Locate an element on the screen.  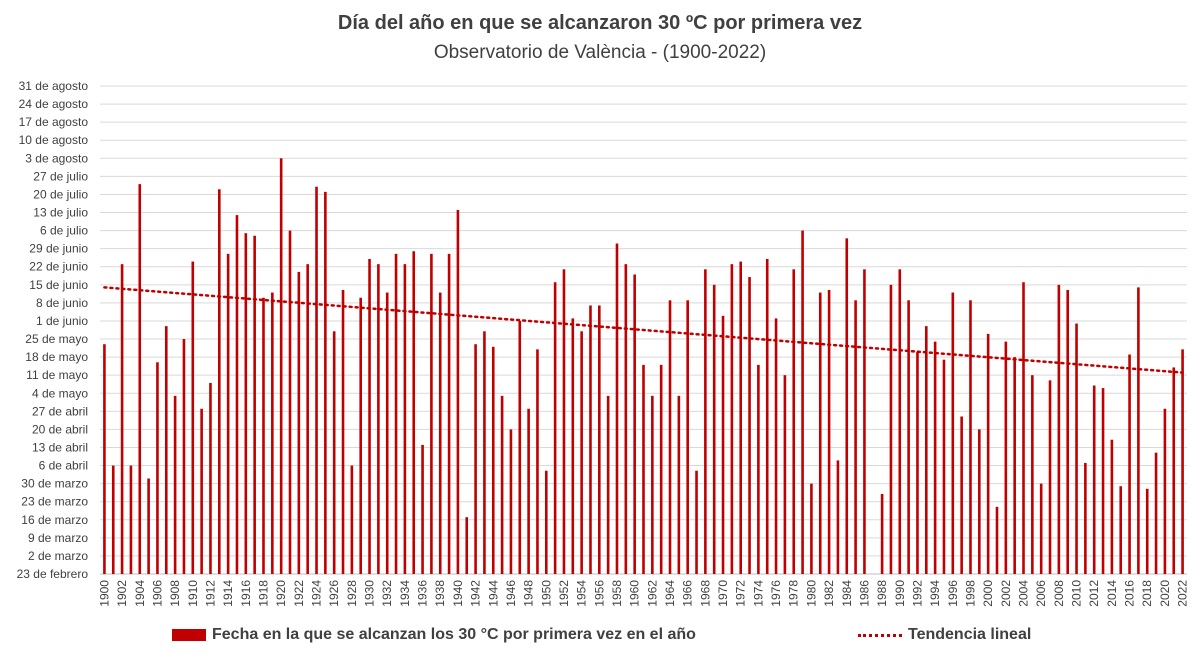
y-tick-label: 27 de abril is located at coordinates (60, 411).